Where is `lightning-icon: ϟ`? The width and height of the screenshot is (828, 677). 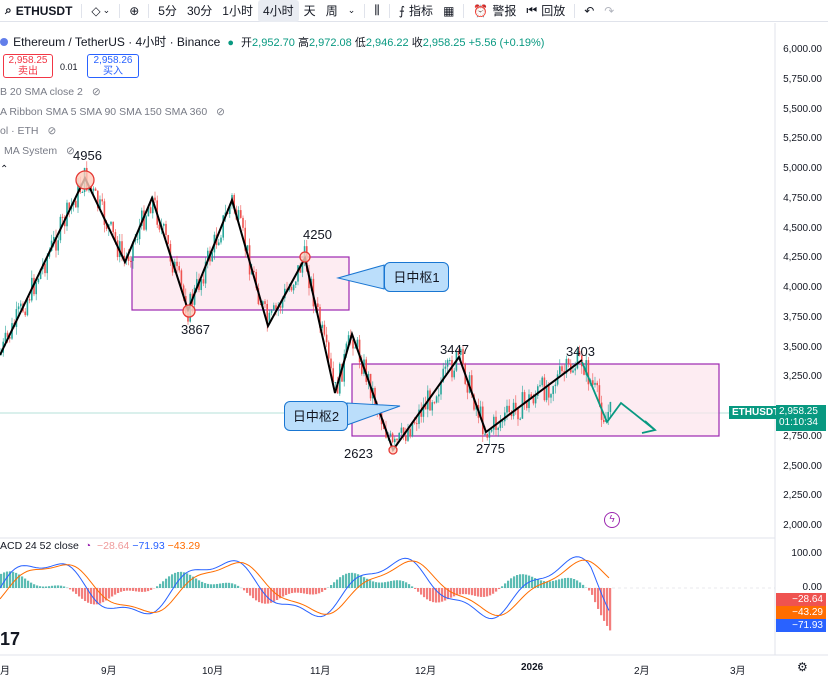 lightning-icon: ϟ is located at coordinates (612, 520).